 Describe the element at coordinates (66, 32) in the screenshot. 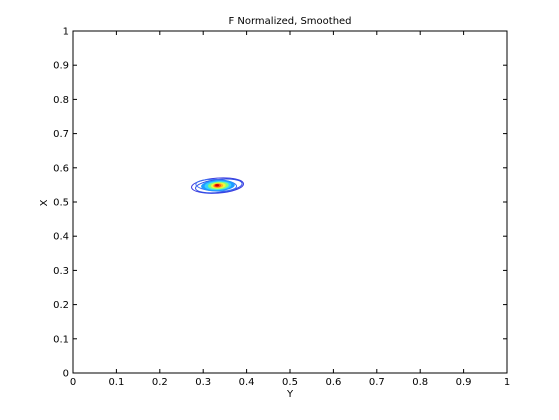

I see `y-tick-label-10: 1` at that location.